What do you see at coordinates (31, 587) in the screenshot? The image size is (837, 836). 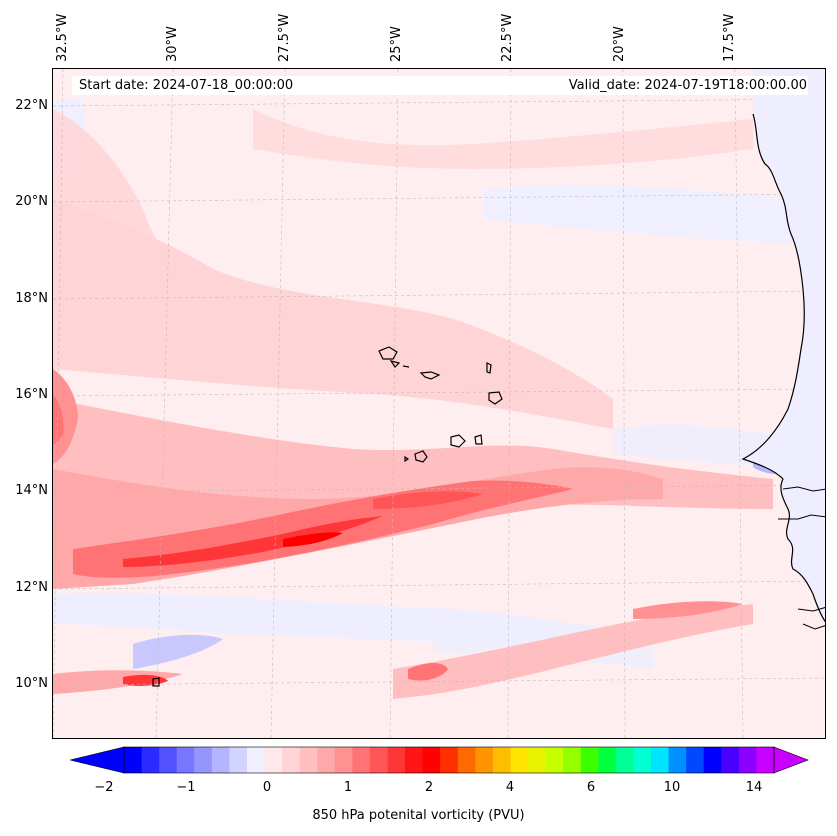 I see `lat-label-12n: 12°N` at bounding box center [31, 587].